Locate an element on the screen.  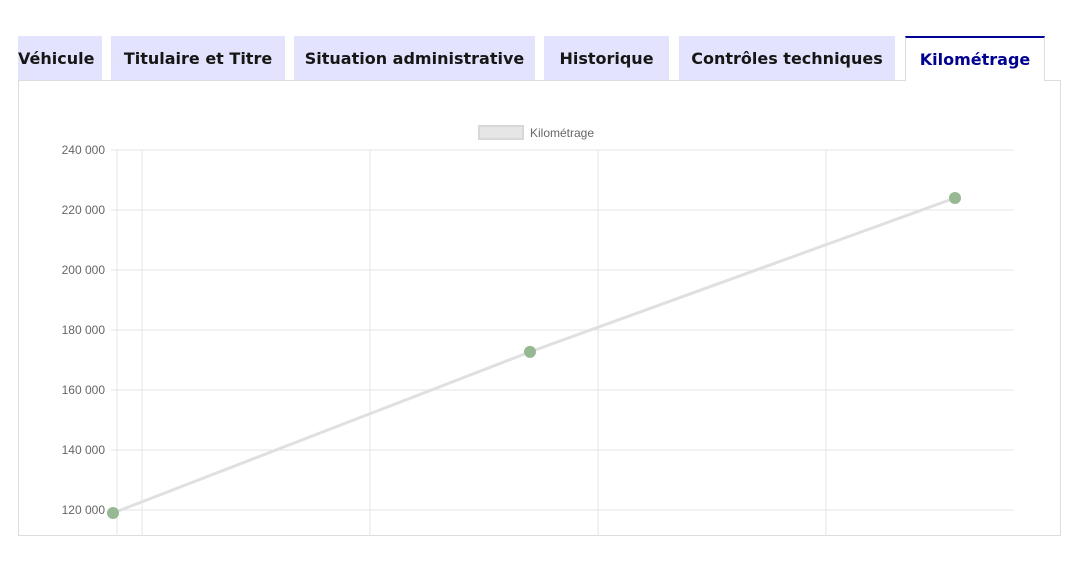
y-tick-label: 240 000 is located at coordinates (84, 150).